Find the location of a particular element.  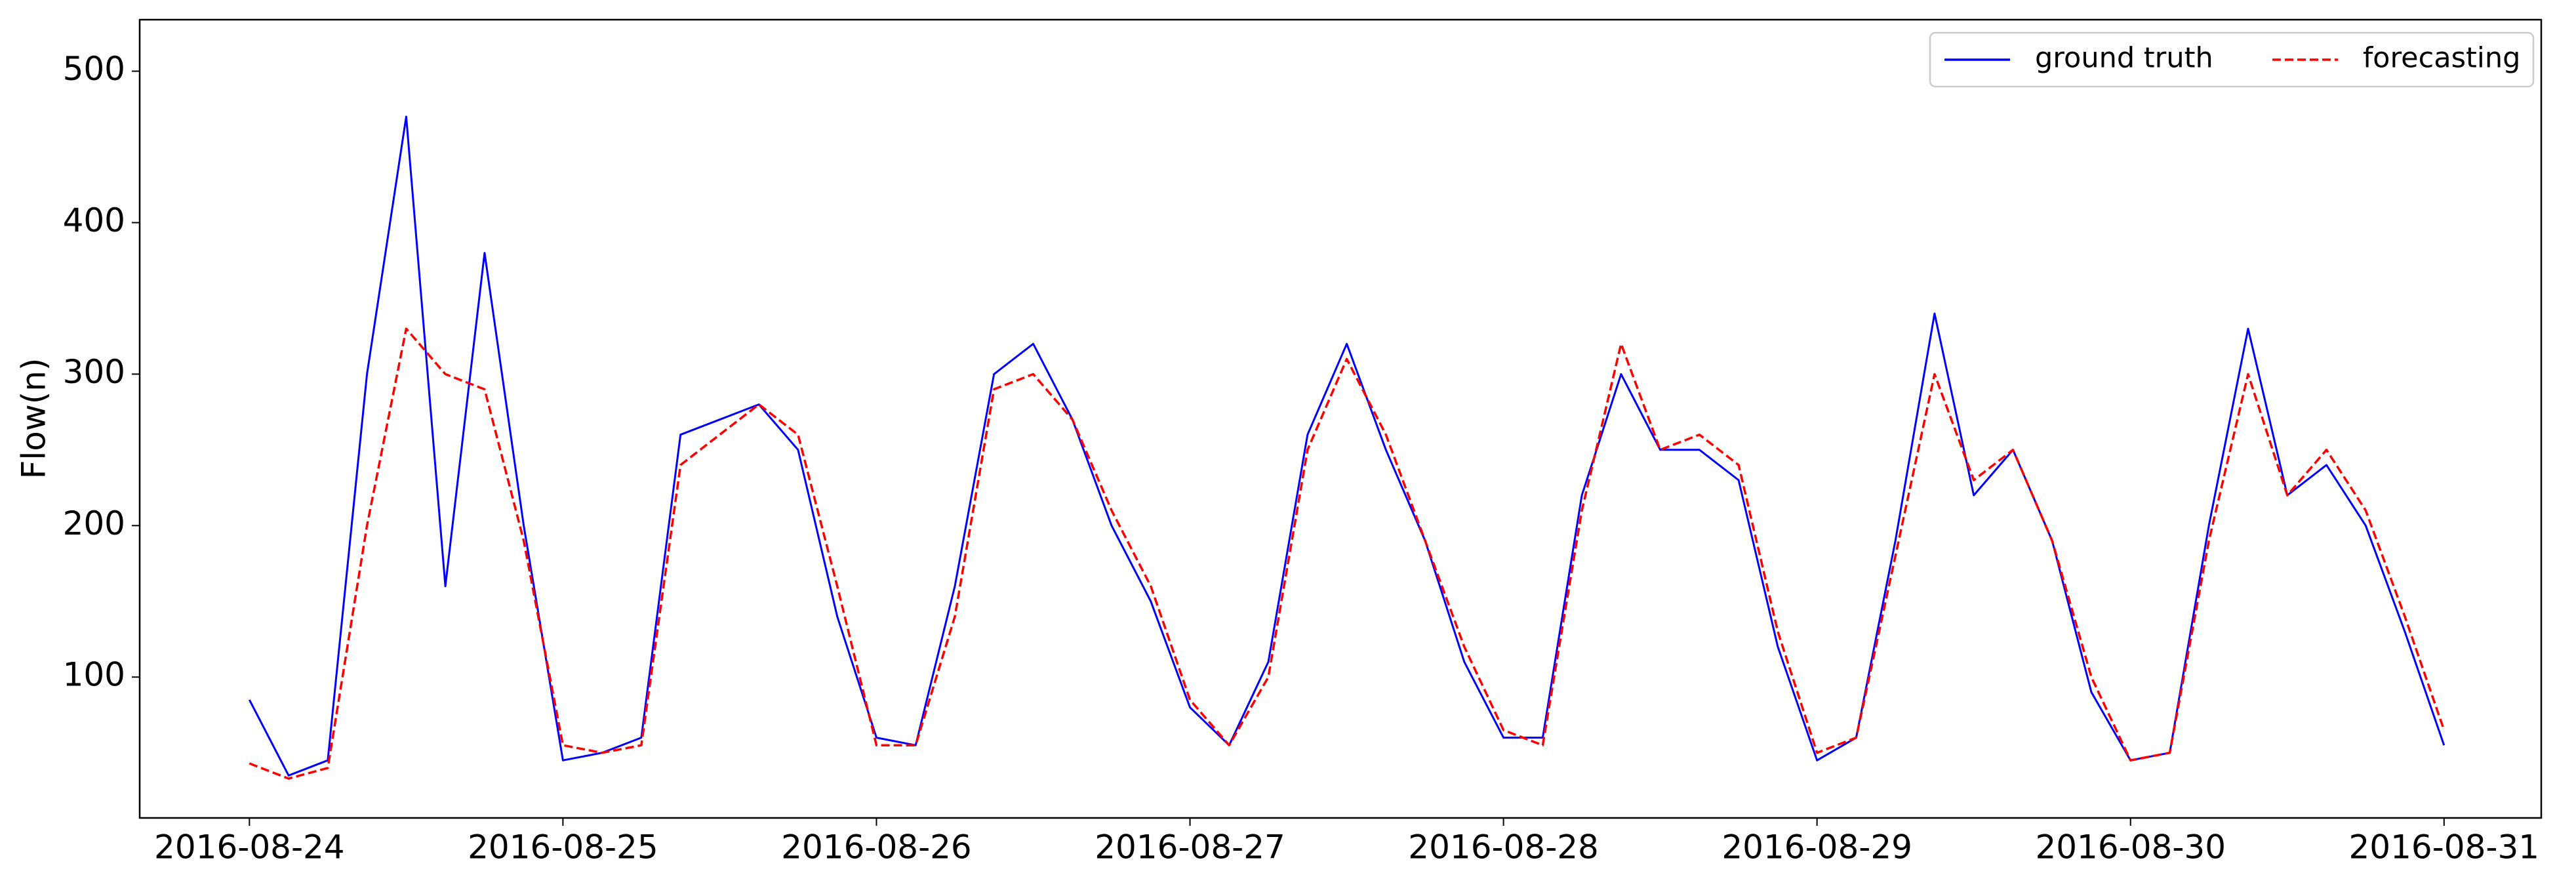

x-tick-label: 2016-08-31 is located at coordinates (2444, 847).